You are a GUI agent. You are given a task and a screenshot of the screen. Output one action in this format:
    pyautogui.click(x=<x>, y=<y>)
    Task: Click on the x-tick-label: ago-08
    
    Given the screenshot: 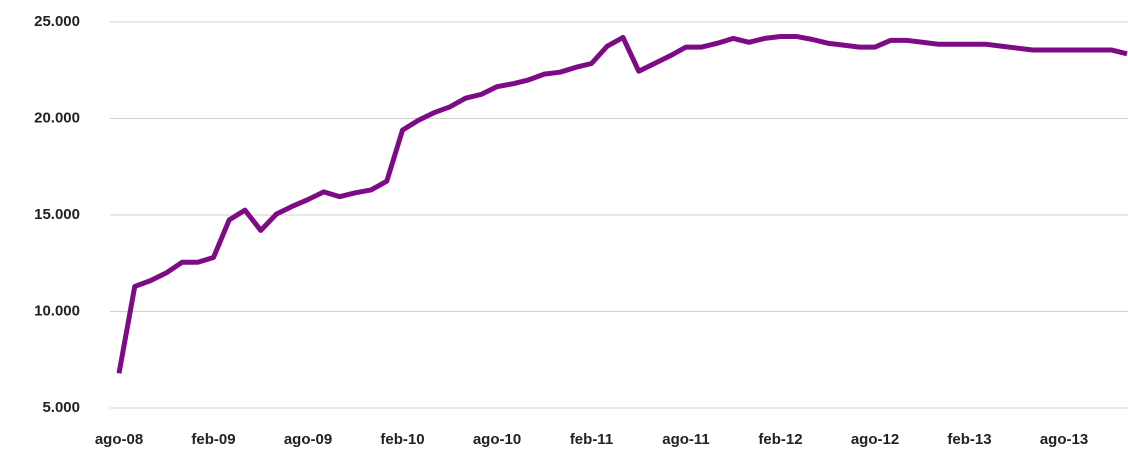 What is the action you would take?
    pyautogui.click(x=119, y=439)
    